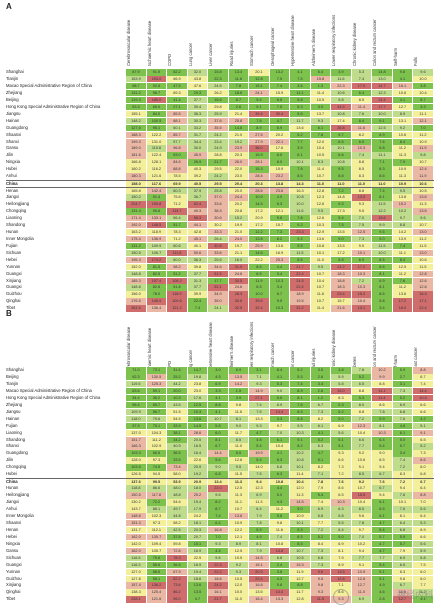 The height and width of the screenshot is (614, 441). What do you see at coordinates (341, 301) in the screenshot?
I see `table-cell: 15.7` at bounding box center [341, 301].